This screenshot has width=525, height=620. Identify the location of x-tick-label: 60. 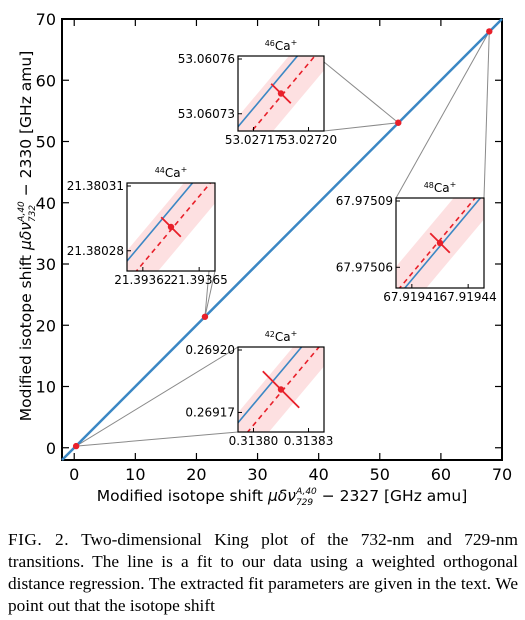
(441, 474).